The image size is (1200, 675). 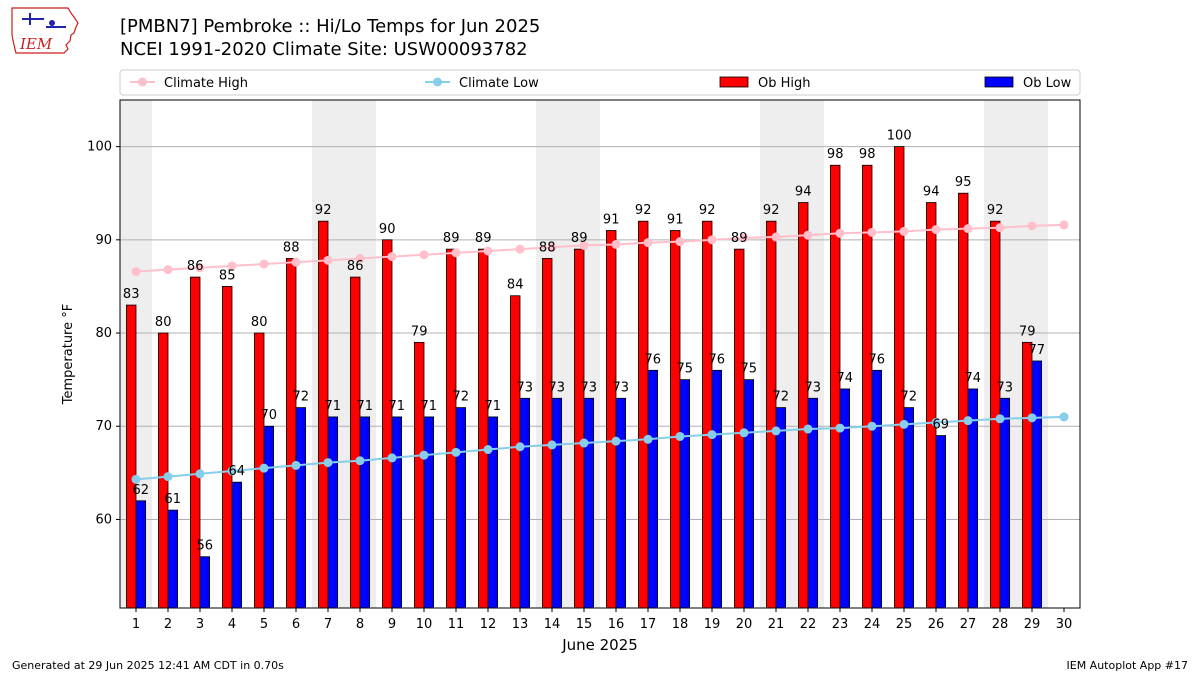 I want to click on ob-high-label: 80, so click(x=163, y=322).